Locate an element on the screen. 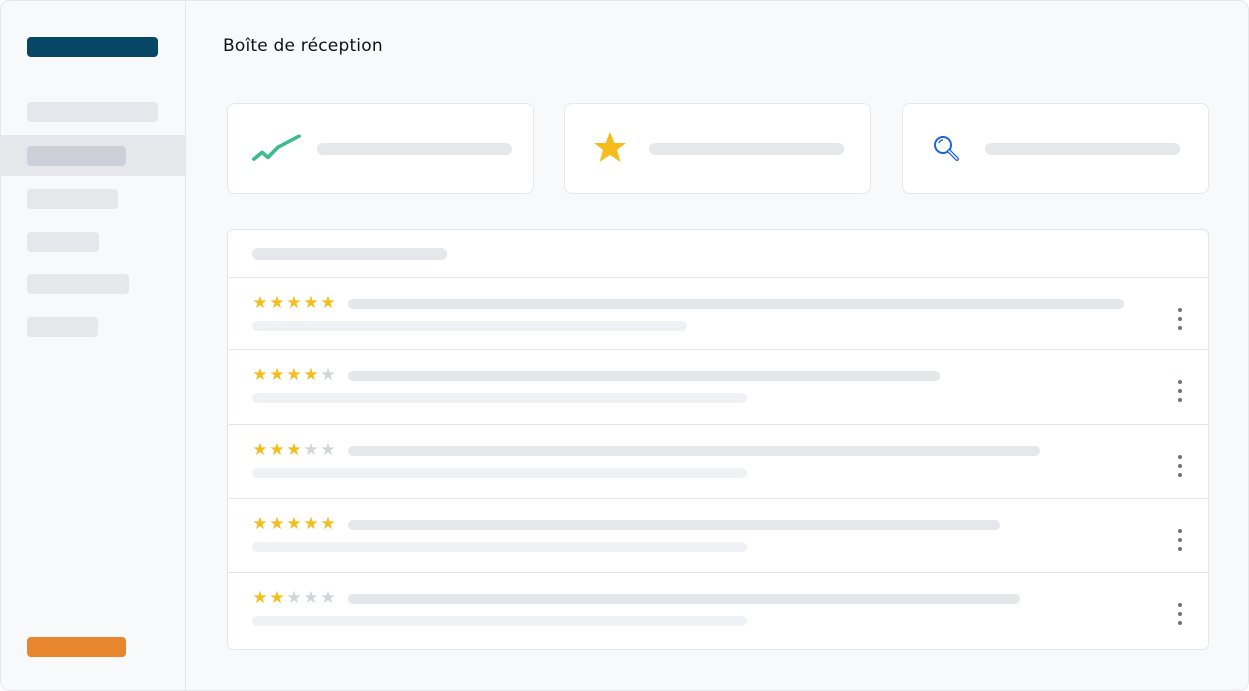  star-icon is located at coordinates (610, 147).